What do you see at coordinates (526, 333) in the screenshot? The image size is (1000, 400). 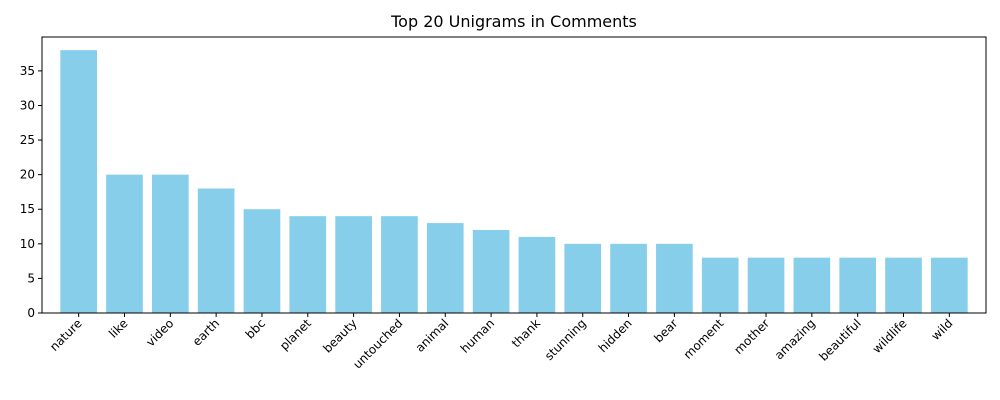 I see `x-tick-label: thank` at bounding box center [526, 333].